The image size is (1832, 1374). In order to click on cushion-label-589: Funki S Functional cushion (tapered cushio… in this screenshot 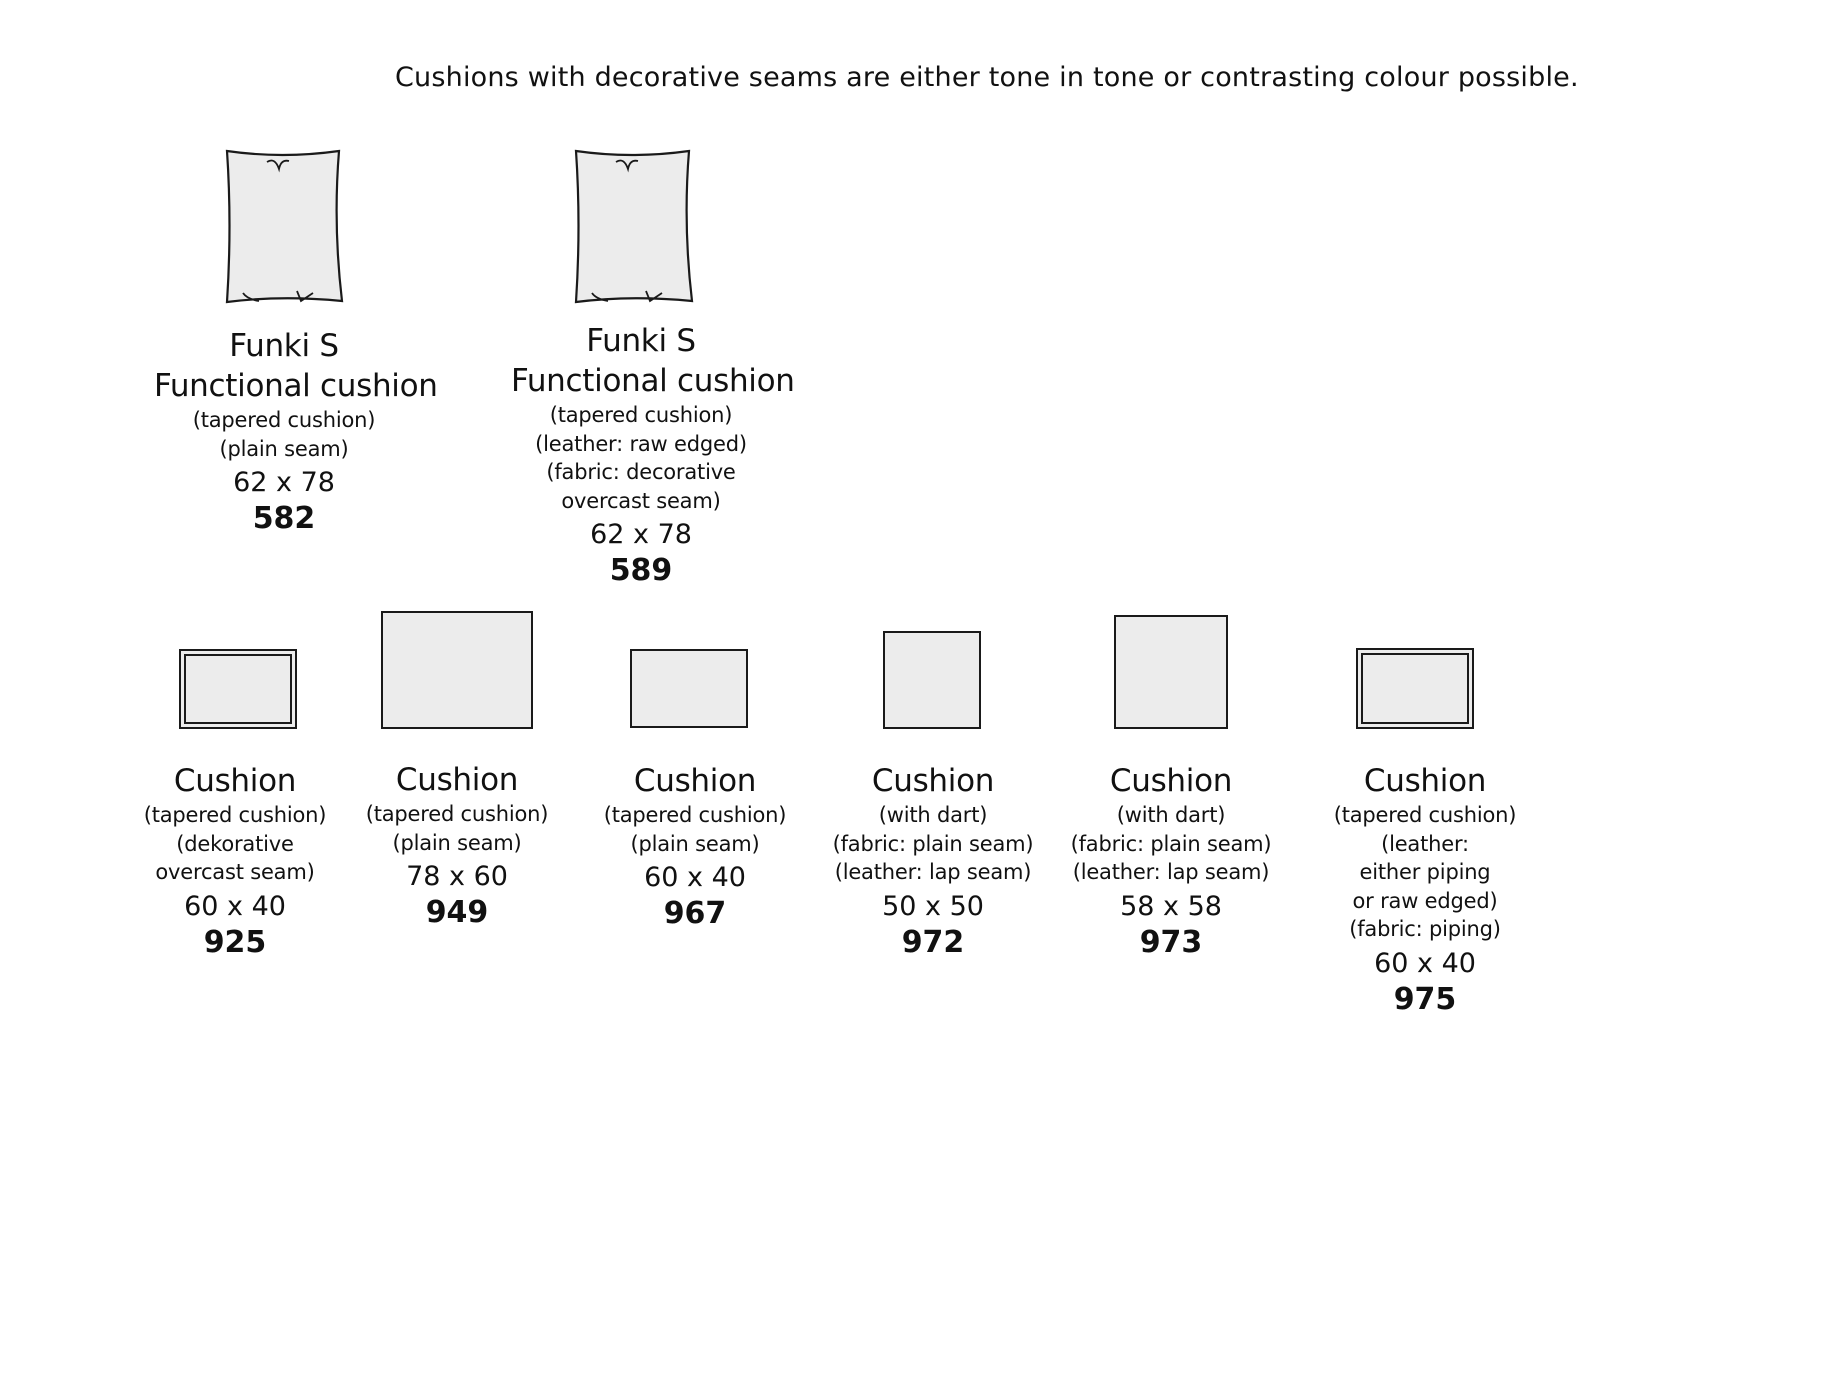, I will do `click(653, 455)`.